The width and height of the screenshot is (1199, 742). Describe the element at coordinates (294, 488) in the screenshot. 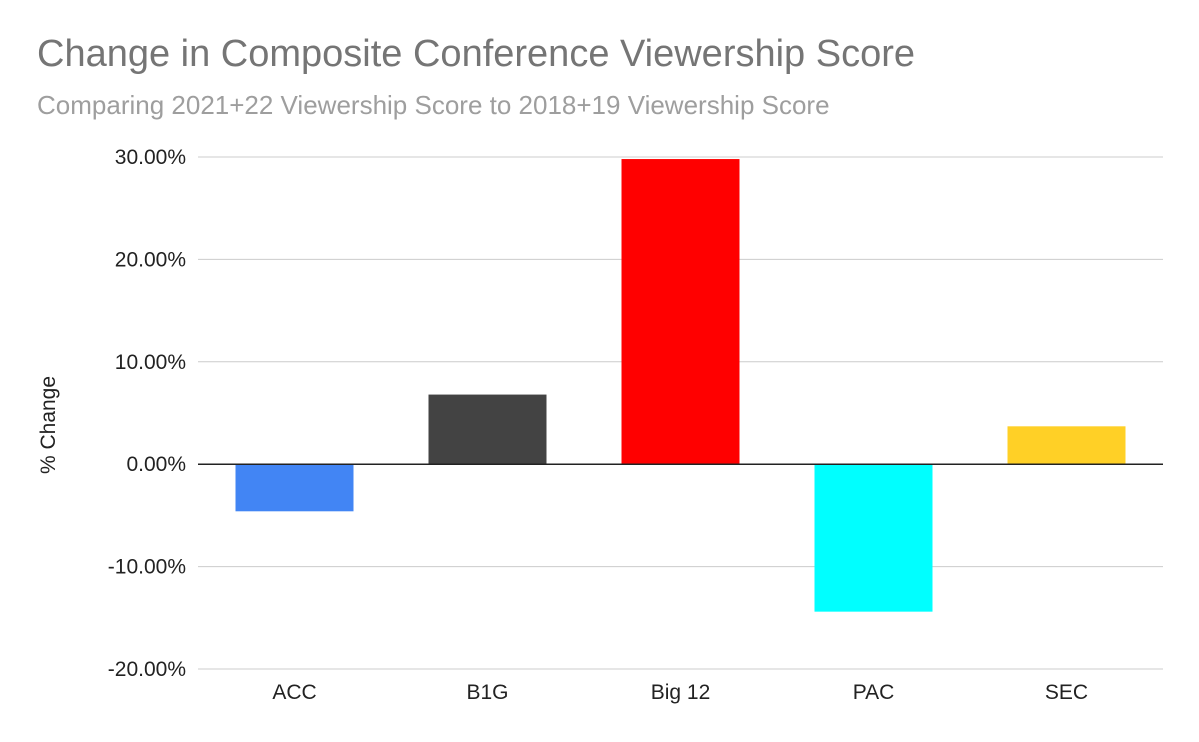

I see `bar-acc` at that location.